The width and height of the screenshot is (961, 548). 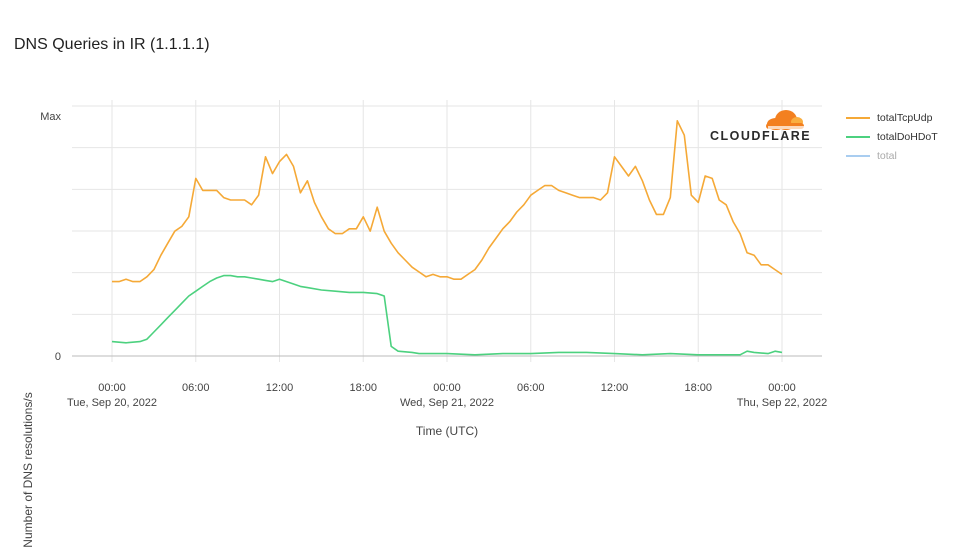 I want to click on legend-item-totaldohdot: totalDoHDoT, so click(x=892, y=136).